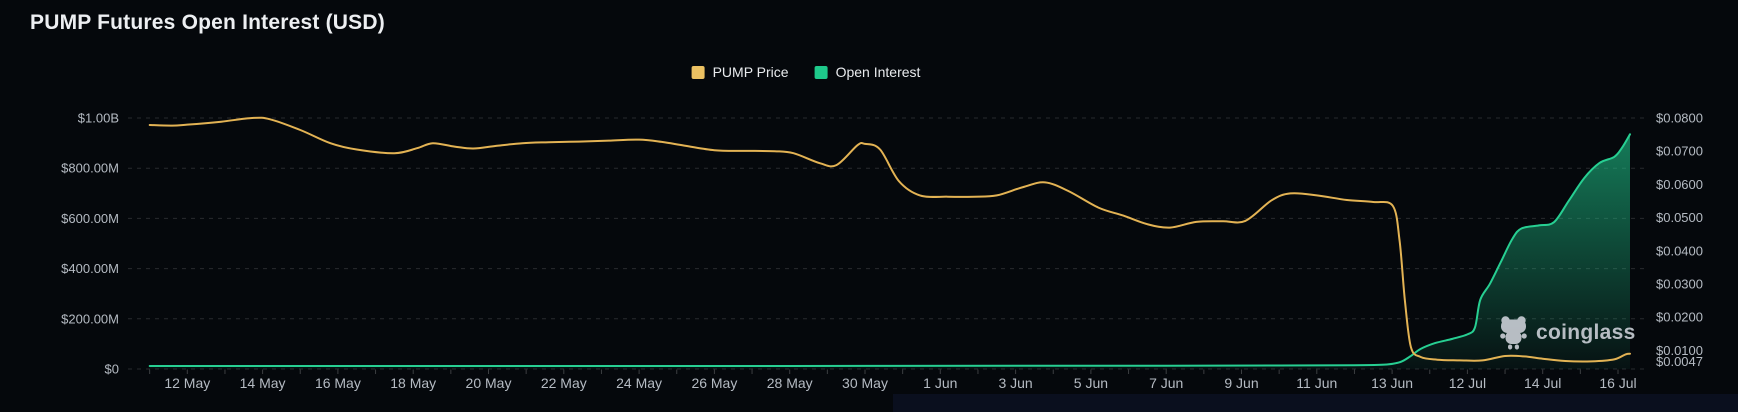  What do you see at coordinates (1316, 383) in the screenshot?
I see `svg-text: 11 Jun` at bounding box center [1316, 383].